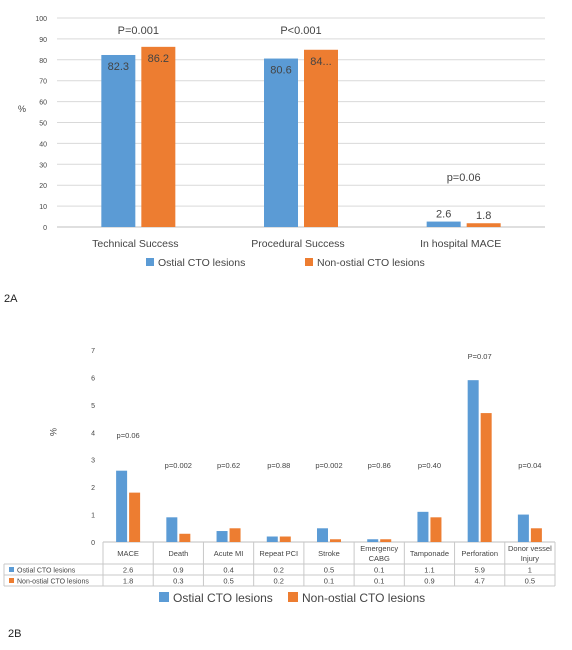  I want to click on y-tick-label: 40, so click(43, 144).